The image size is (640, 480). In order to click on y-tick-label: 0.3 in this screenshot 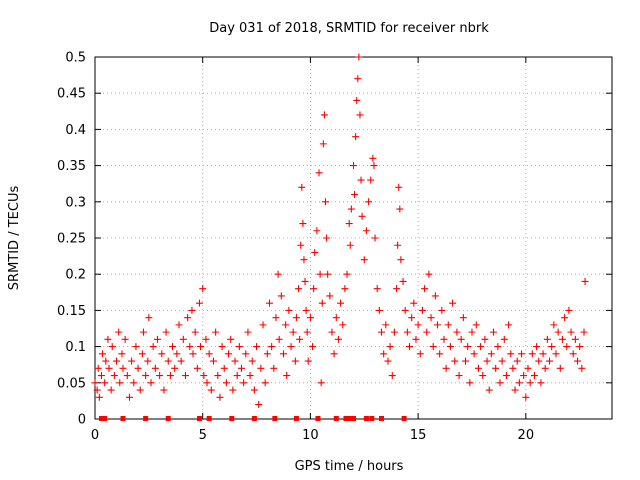, I will do `click(75, 202)`.